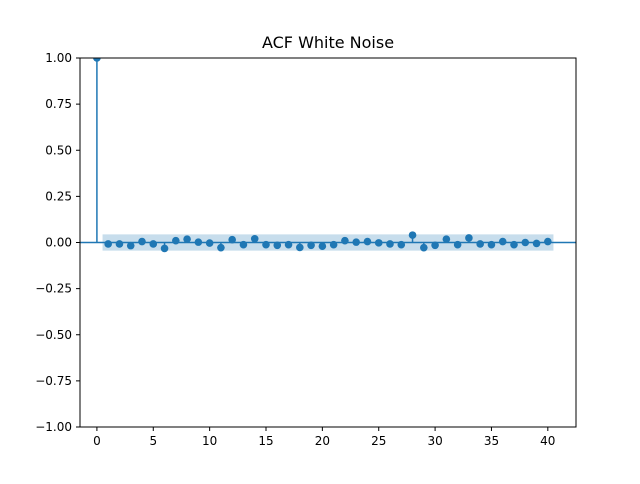 The height and width of the screenshot is (484, 640). I want to click on x-tick-label: 30, so click(434, 441).